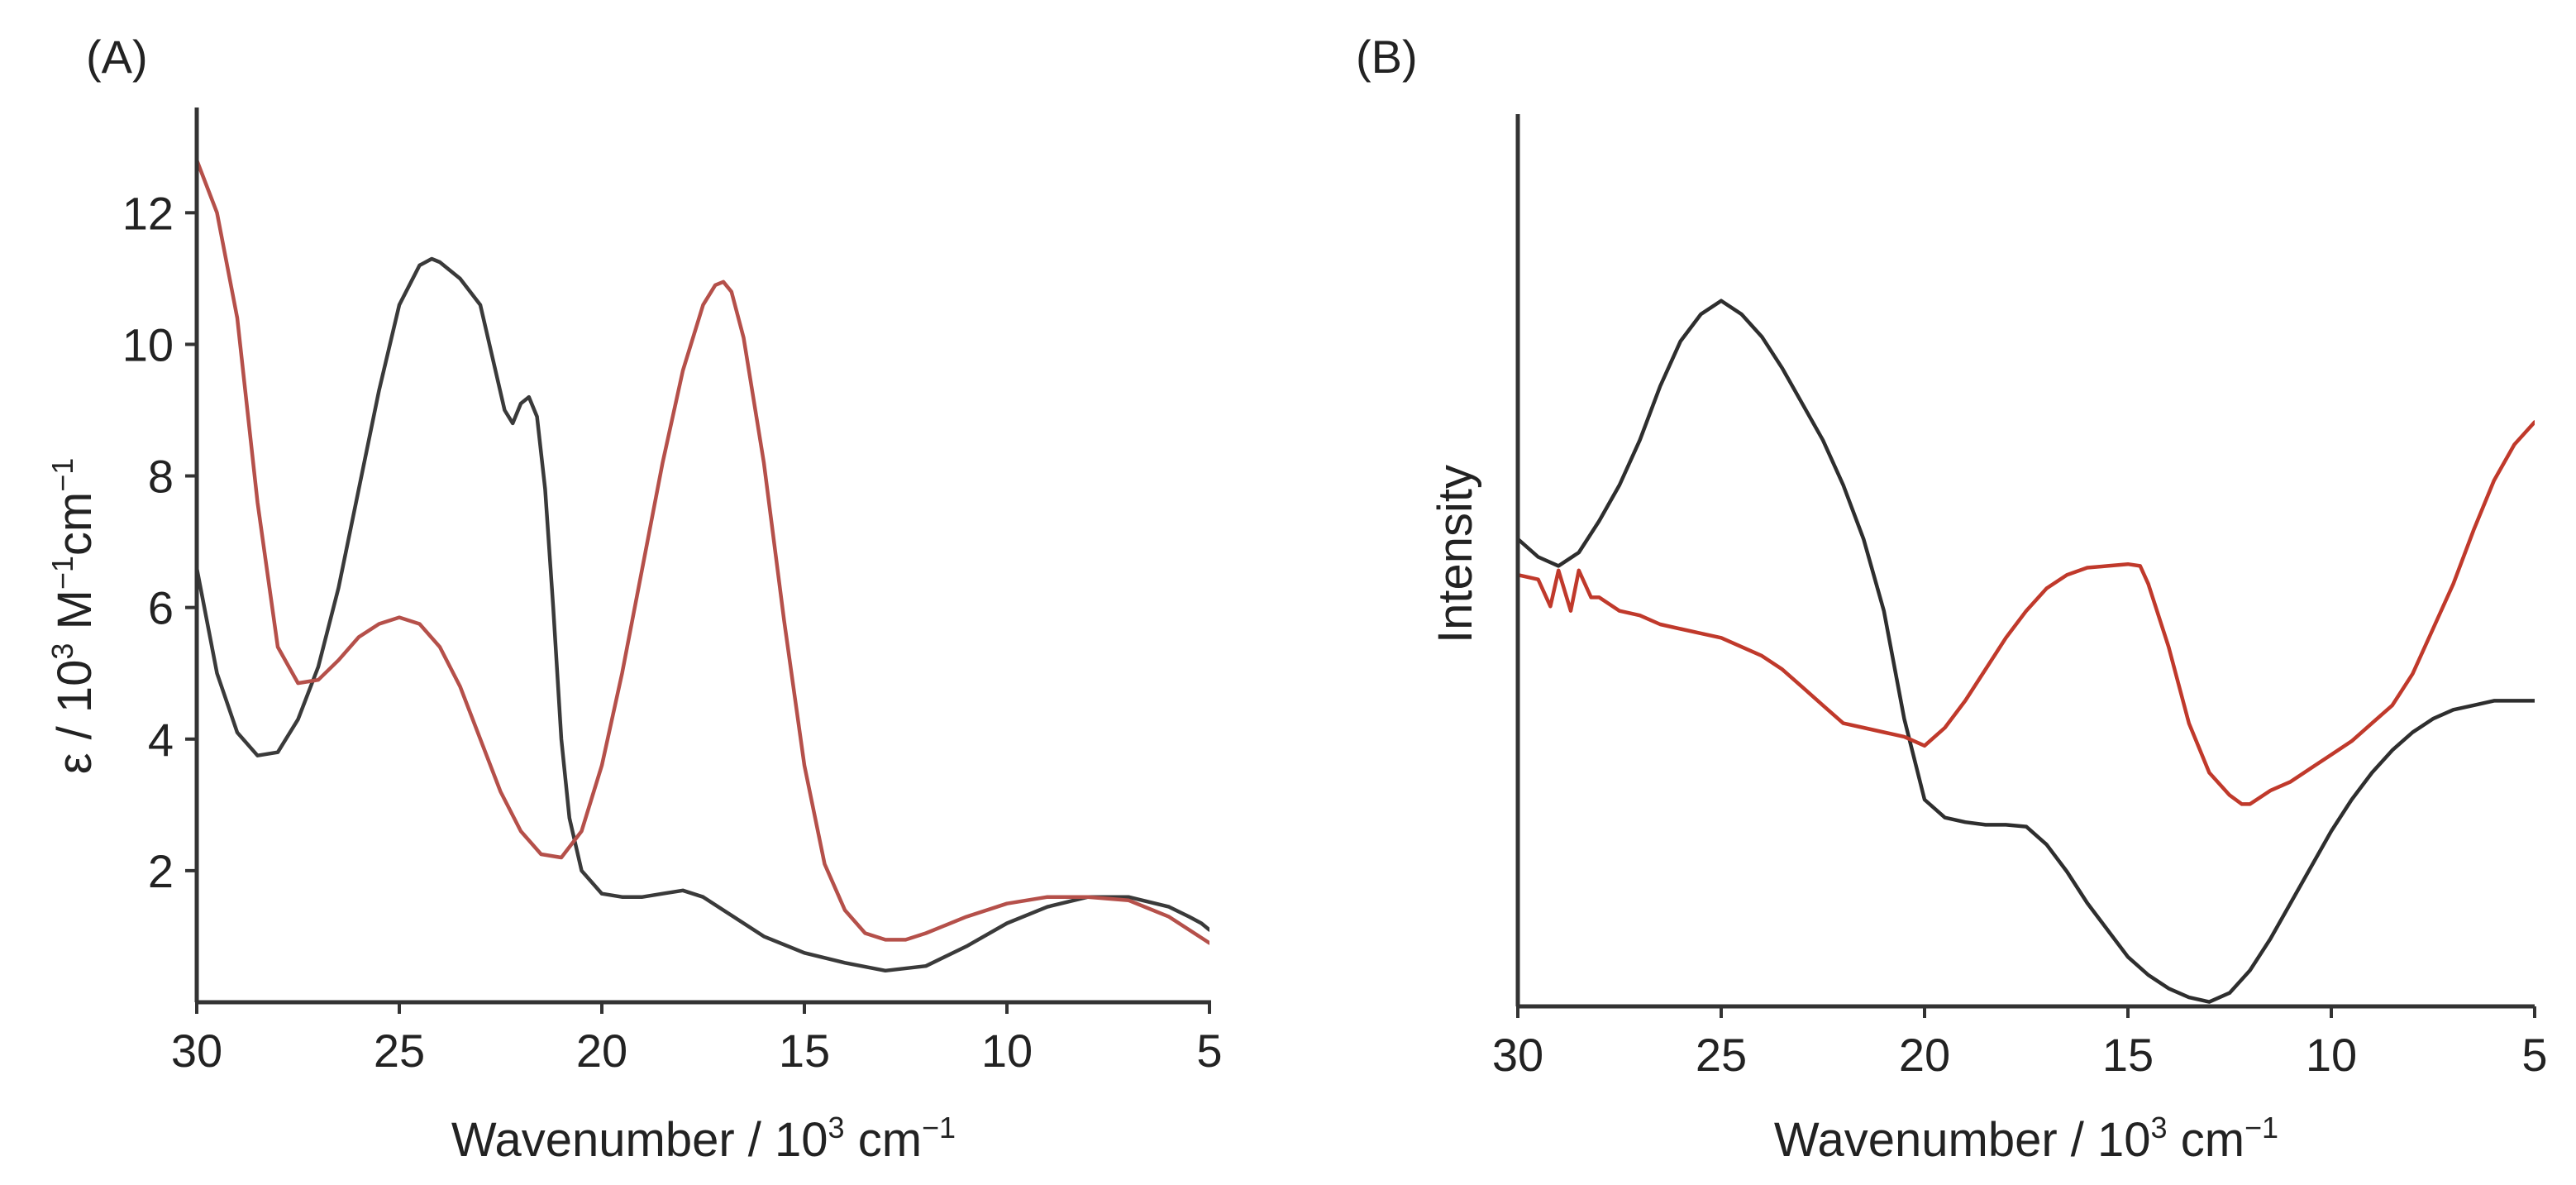 This screenshot has height=1185, width=2576. Describe the element at coordinates (2020, 1043) in the screenshot. I see `panel-b-x-ticks: 30 25 20 15 10 5` at that location.